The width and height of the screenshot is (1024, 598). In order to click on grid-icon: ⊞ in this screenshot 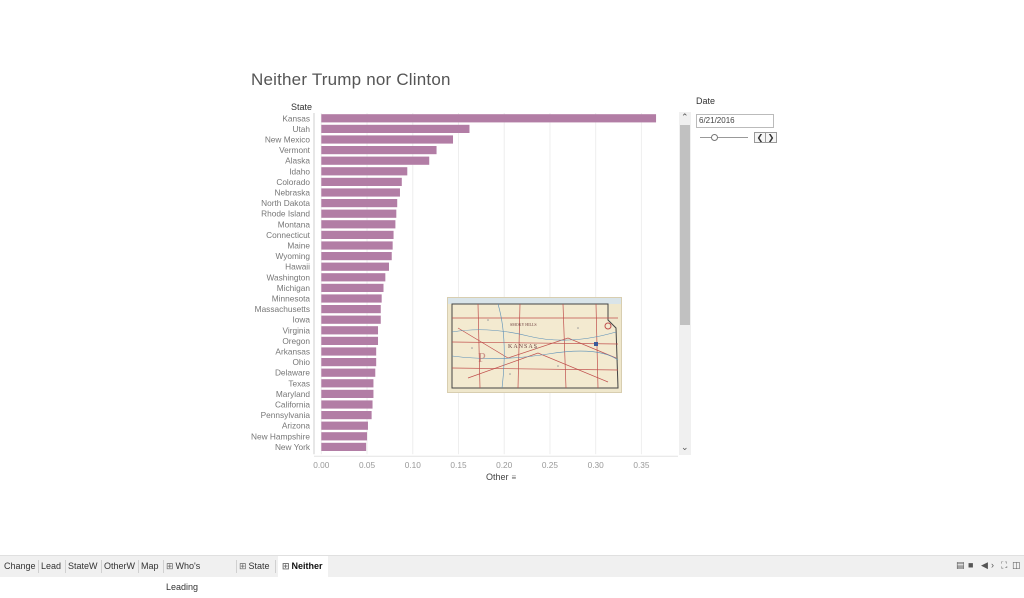, I will do `click(243, 566)`.